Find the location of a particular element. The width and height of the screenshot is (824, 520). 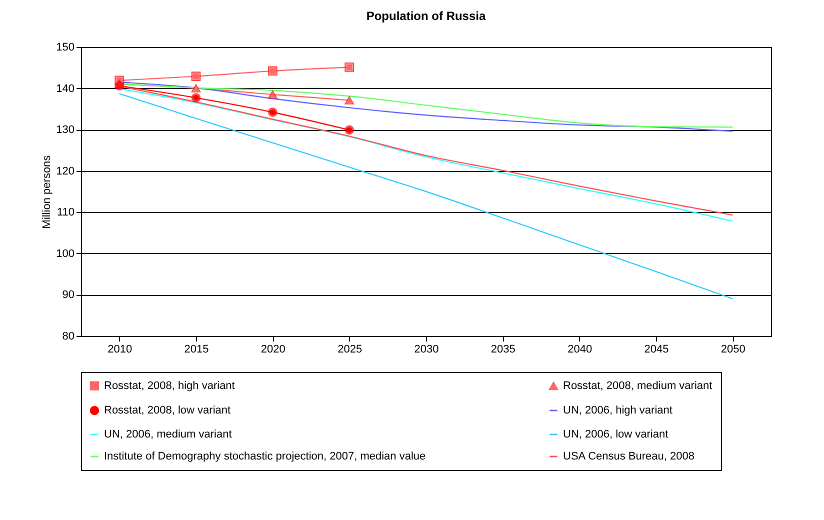

x-tick-label: 2020 is located at coordinates (273, 350).